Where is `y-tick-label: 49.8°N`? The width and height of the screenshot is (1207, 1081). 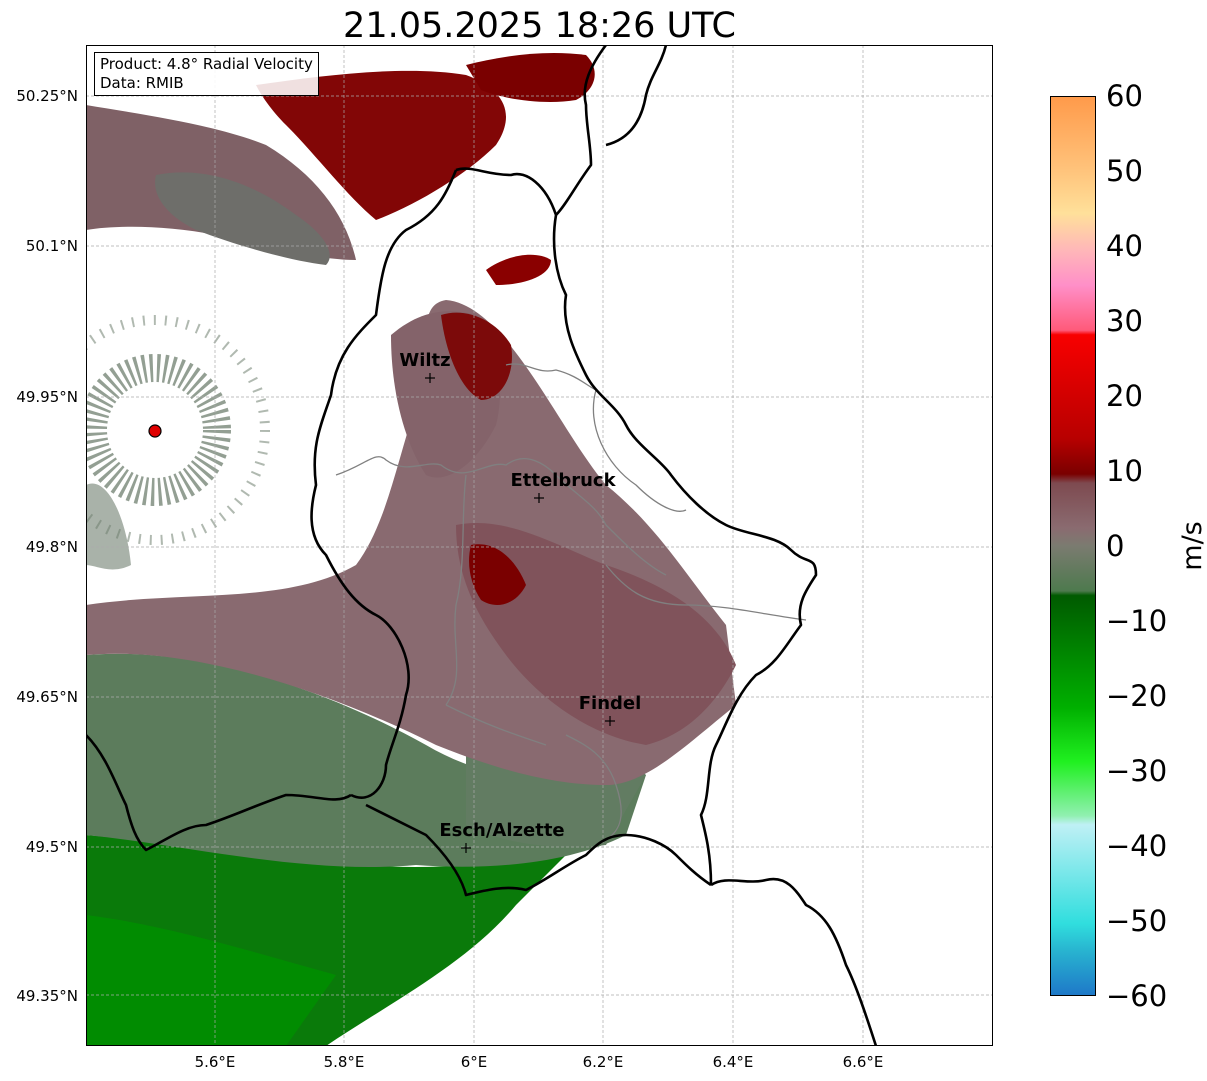
y-tick-label: 49.8°N is located at coordinates (51, 547).